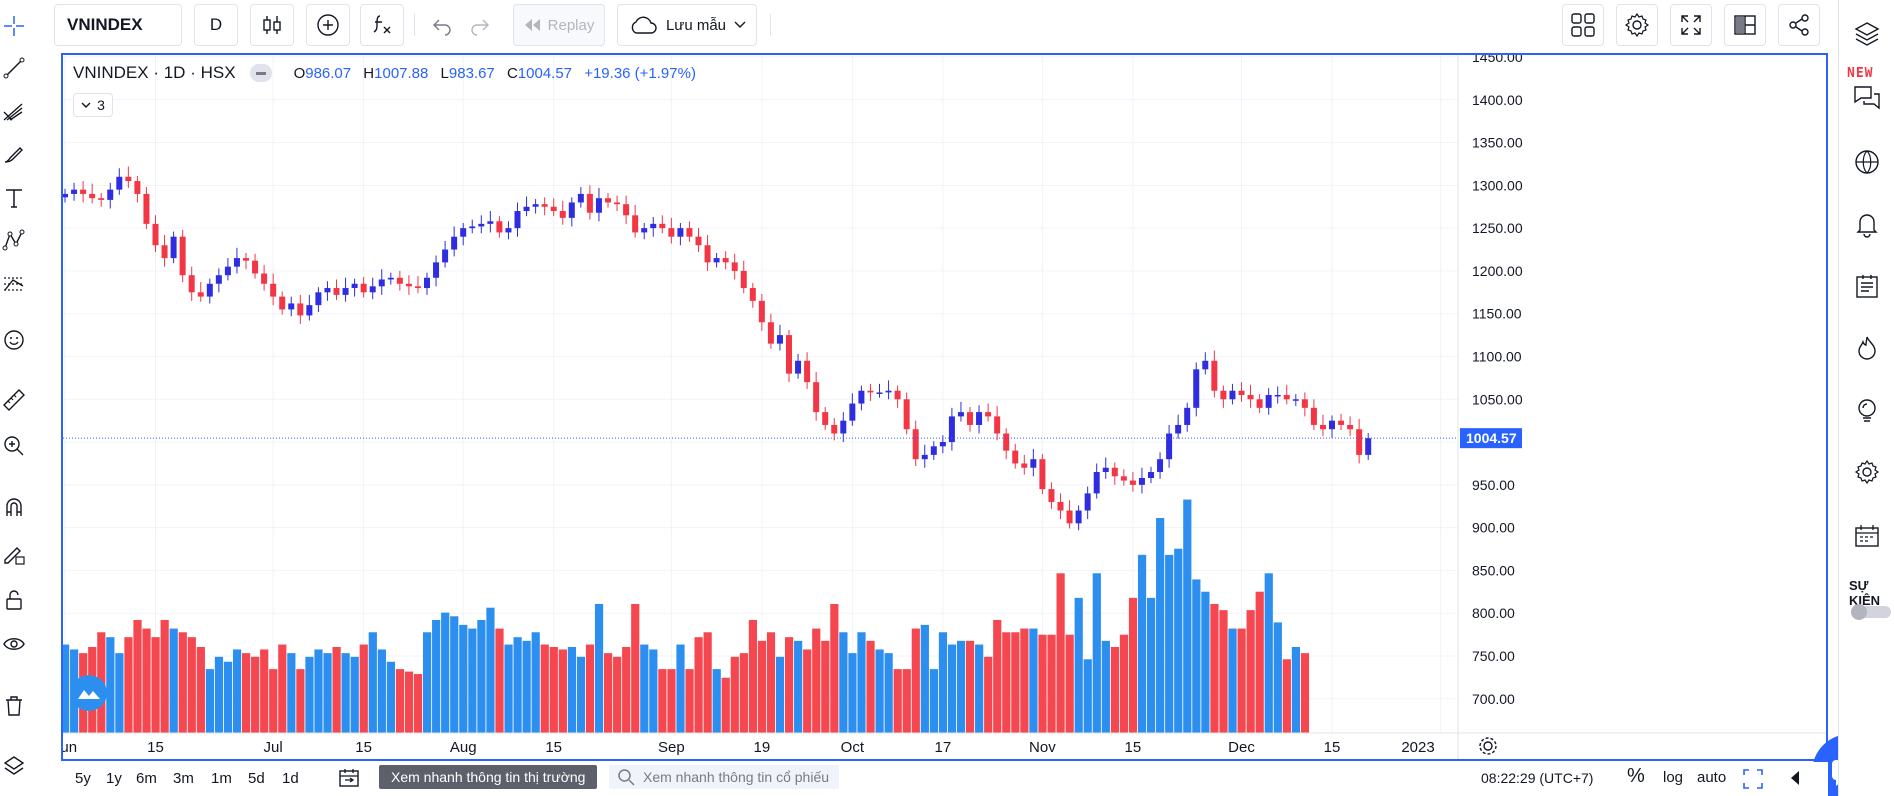 This screenshot has height=796, width=1894. I want to click on chat-rooms-icon, so click(1867, 98).